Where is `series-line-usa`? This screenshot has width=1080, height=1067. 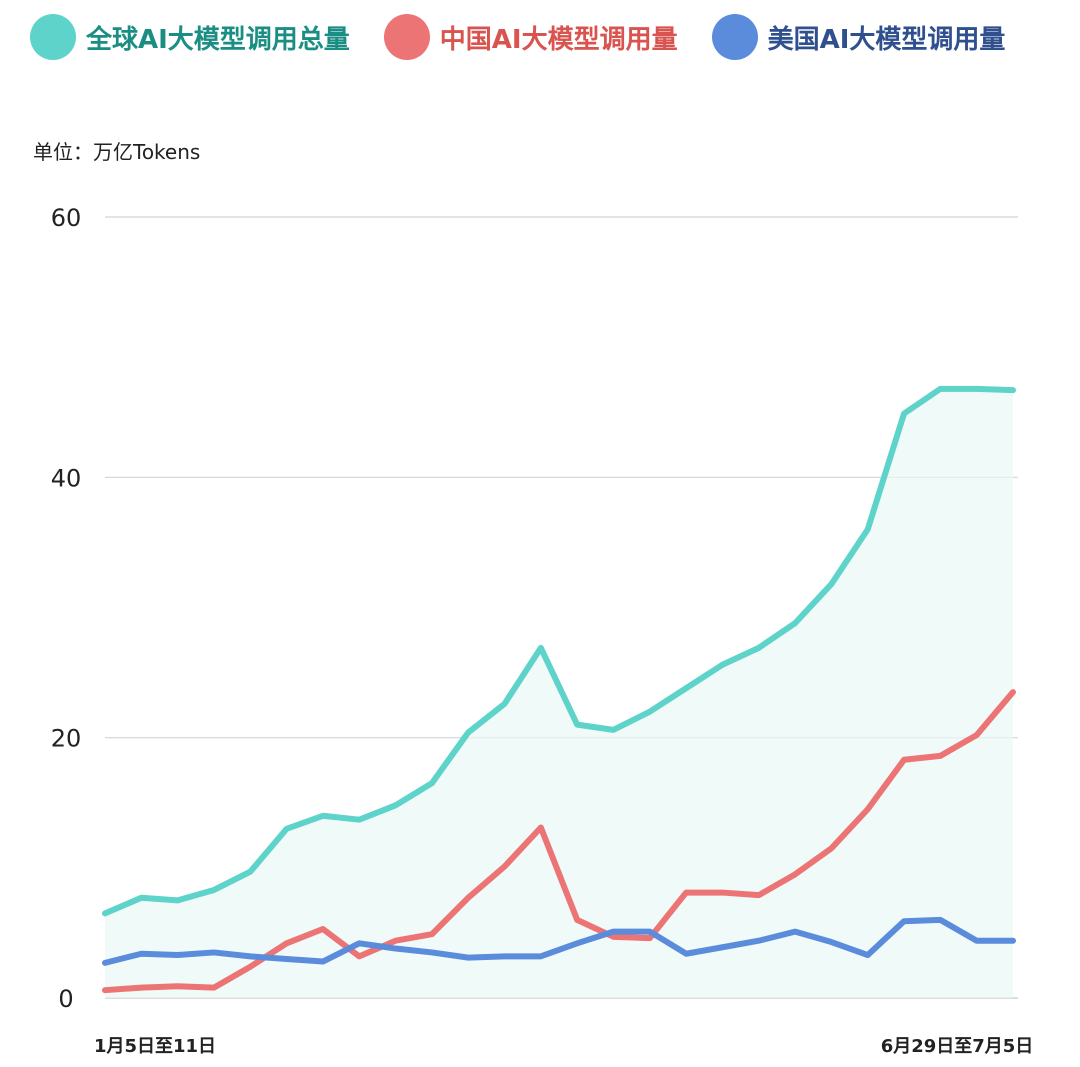
series-line-usa is located at coordinates (559, 941).